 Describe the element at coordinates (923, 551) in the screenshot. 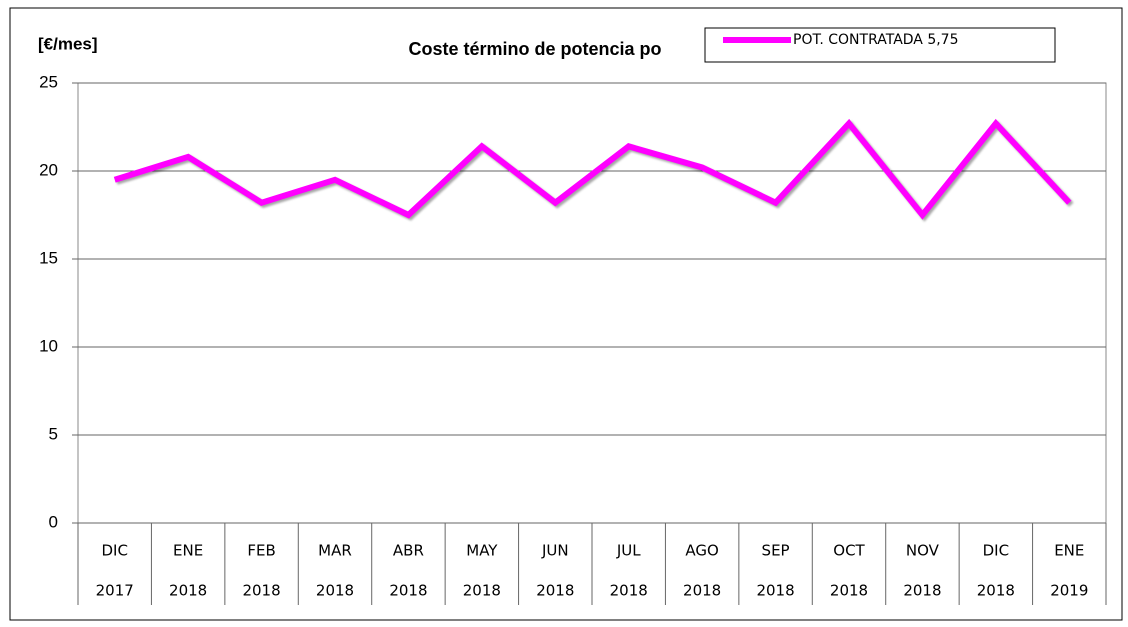

I see `x-tick-label: NOV` at that location.